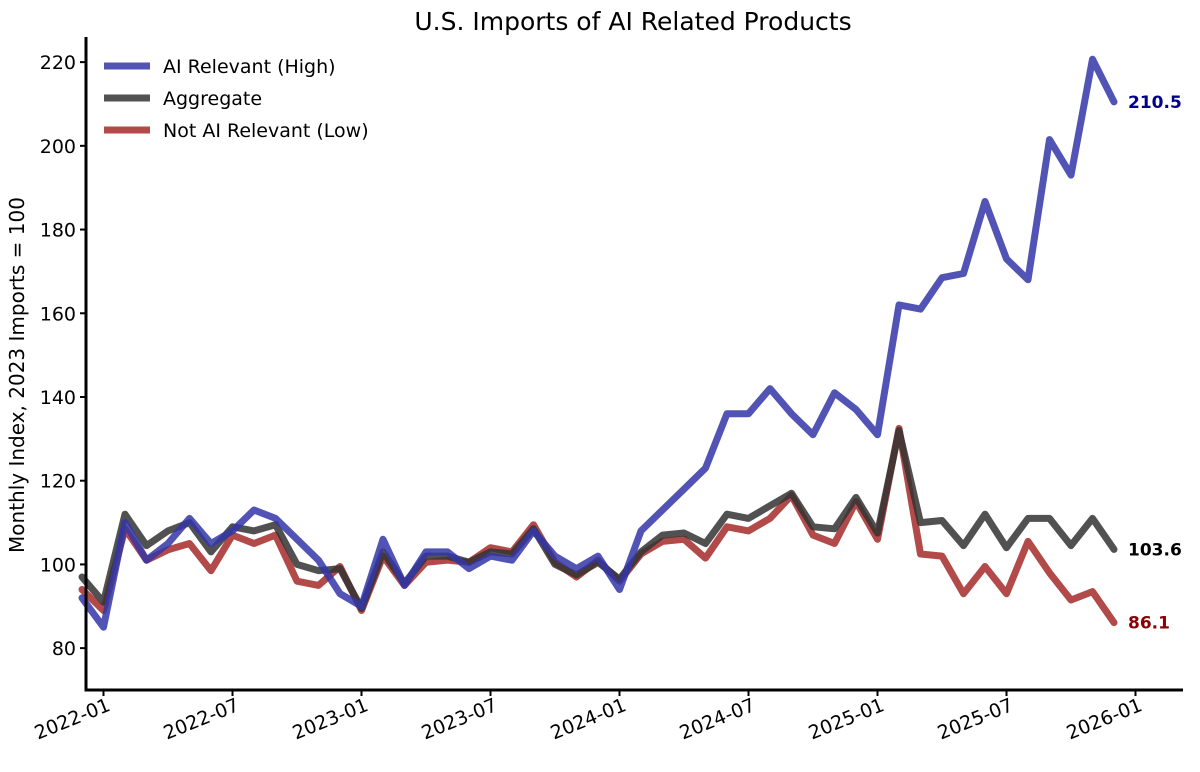 The image size is (1200, 772). I want to click on end-label-aggregate: 103.6, so click(1155, 550).